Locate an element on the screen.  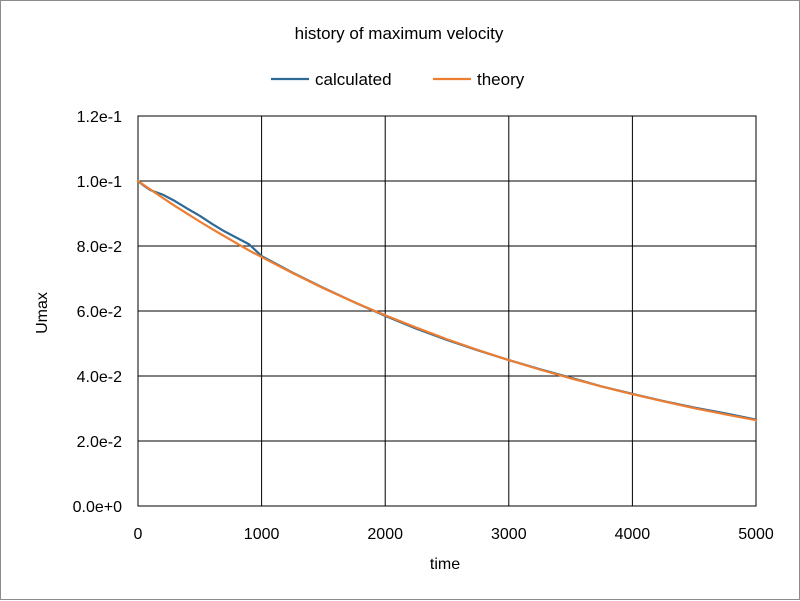
x-tick-label-3: 3000 is located at coordinates (509, 534).